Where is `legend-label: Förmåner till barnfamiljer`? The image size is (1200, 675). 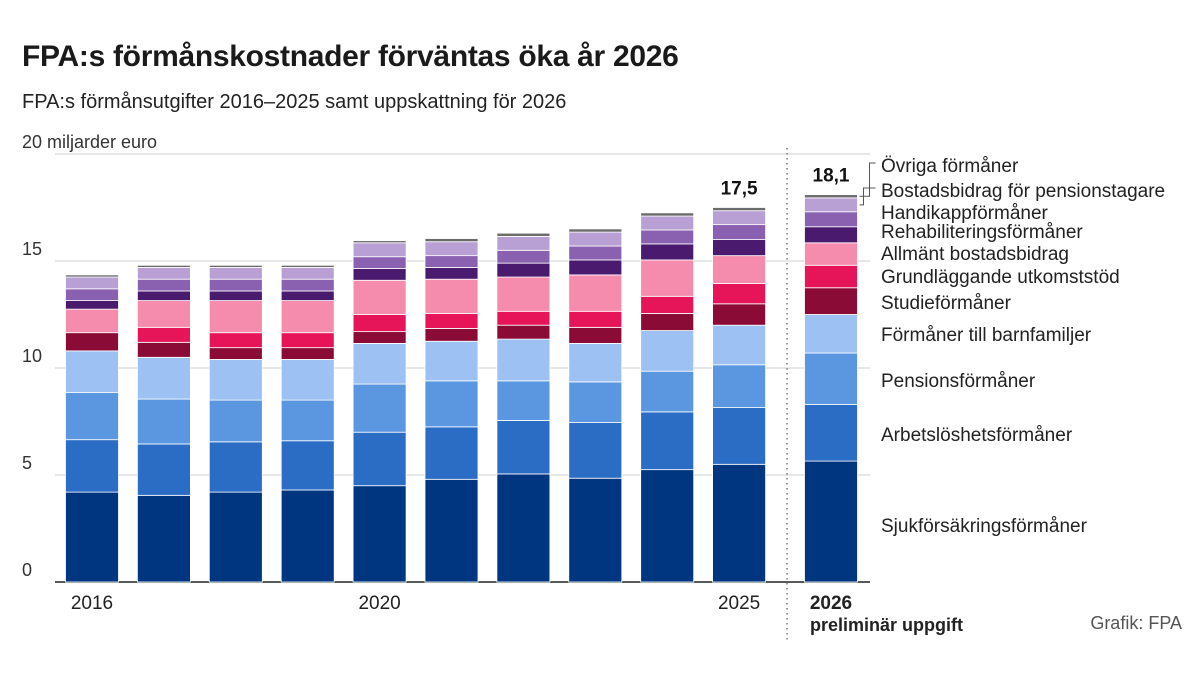 legend-label: Förmåner till barnfamiljer is located at coordinates (986, 335).